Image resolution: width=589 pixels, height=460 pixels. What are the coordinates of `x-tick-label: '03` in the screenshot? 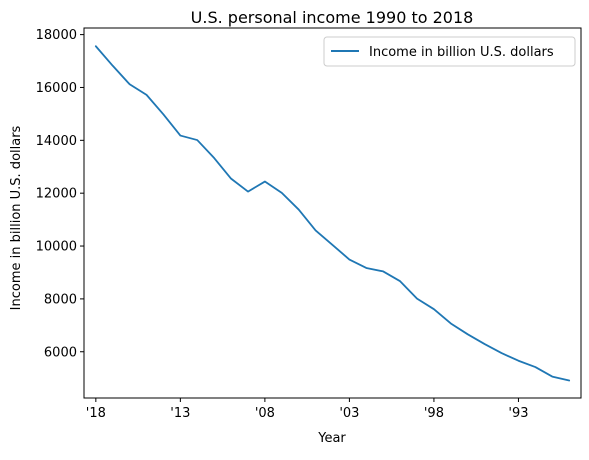 It's located at (349, 413).